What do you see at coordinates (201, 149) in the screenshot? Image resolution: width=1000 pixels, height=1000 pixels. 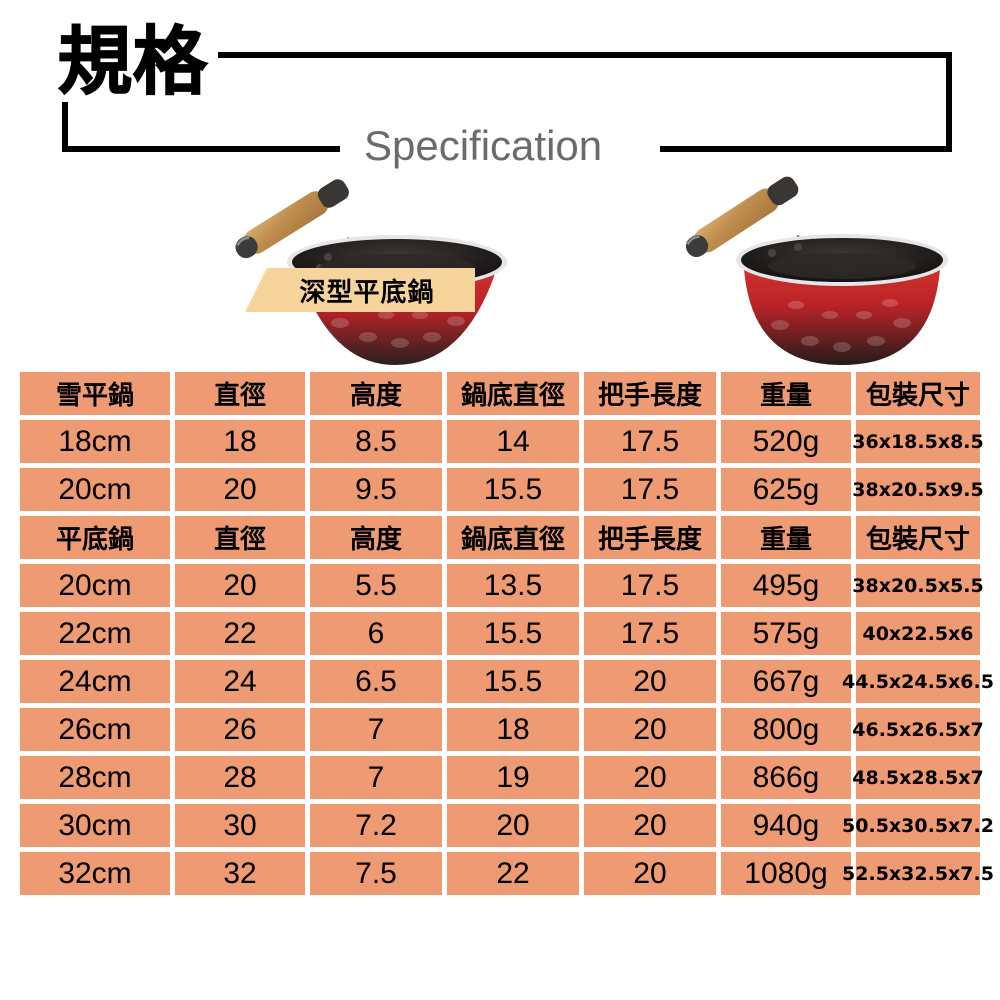 I see `header-frame-bottom-left-line` at bounding box center [201, 149].